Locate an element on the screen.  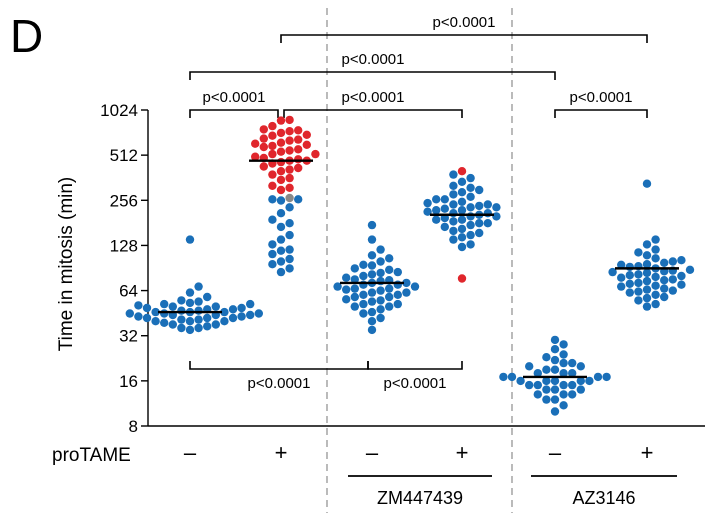
y-tick-label-16: 16 is located at coordinates (128, 381).